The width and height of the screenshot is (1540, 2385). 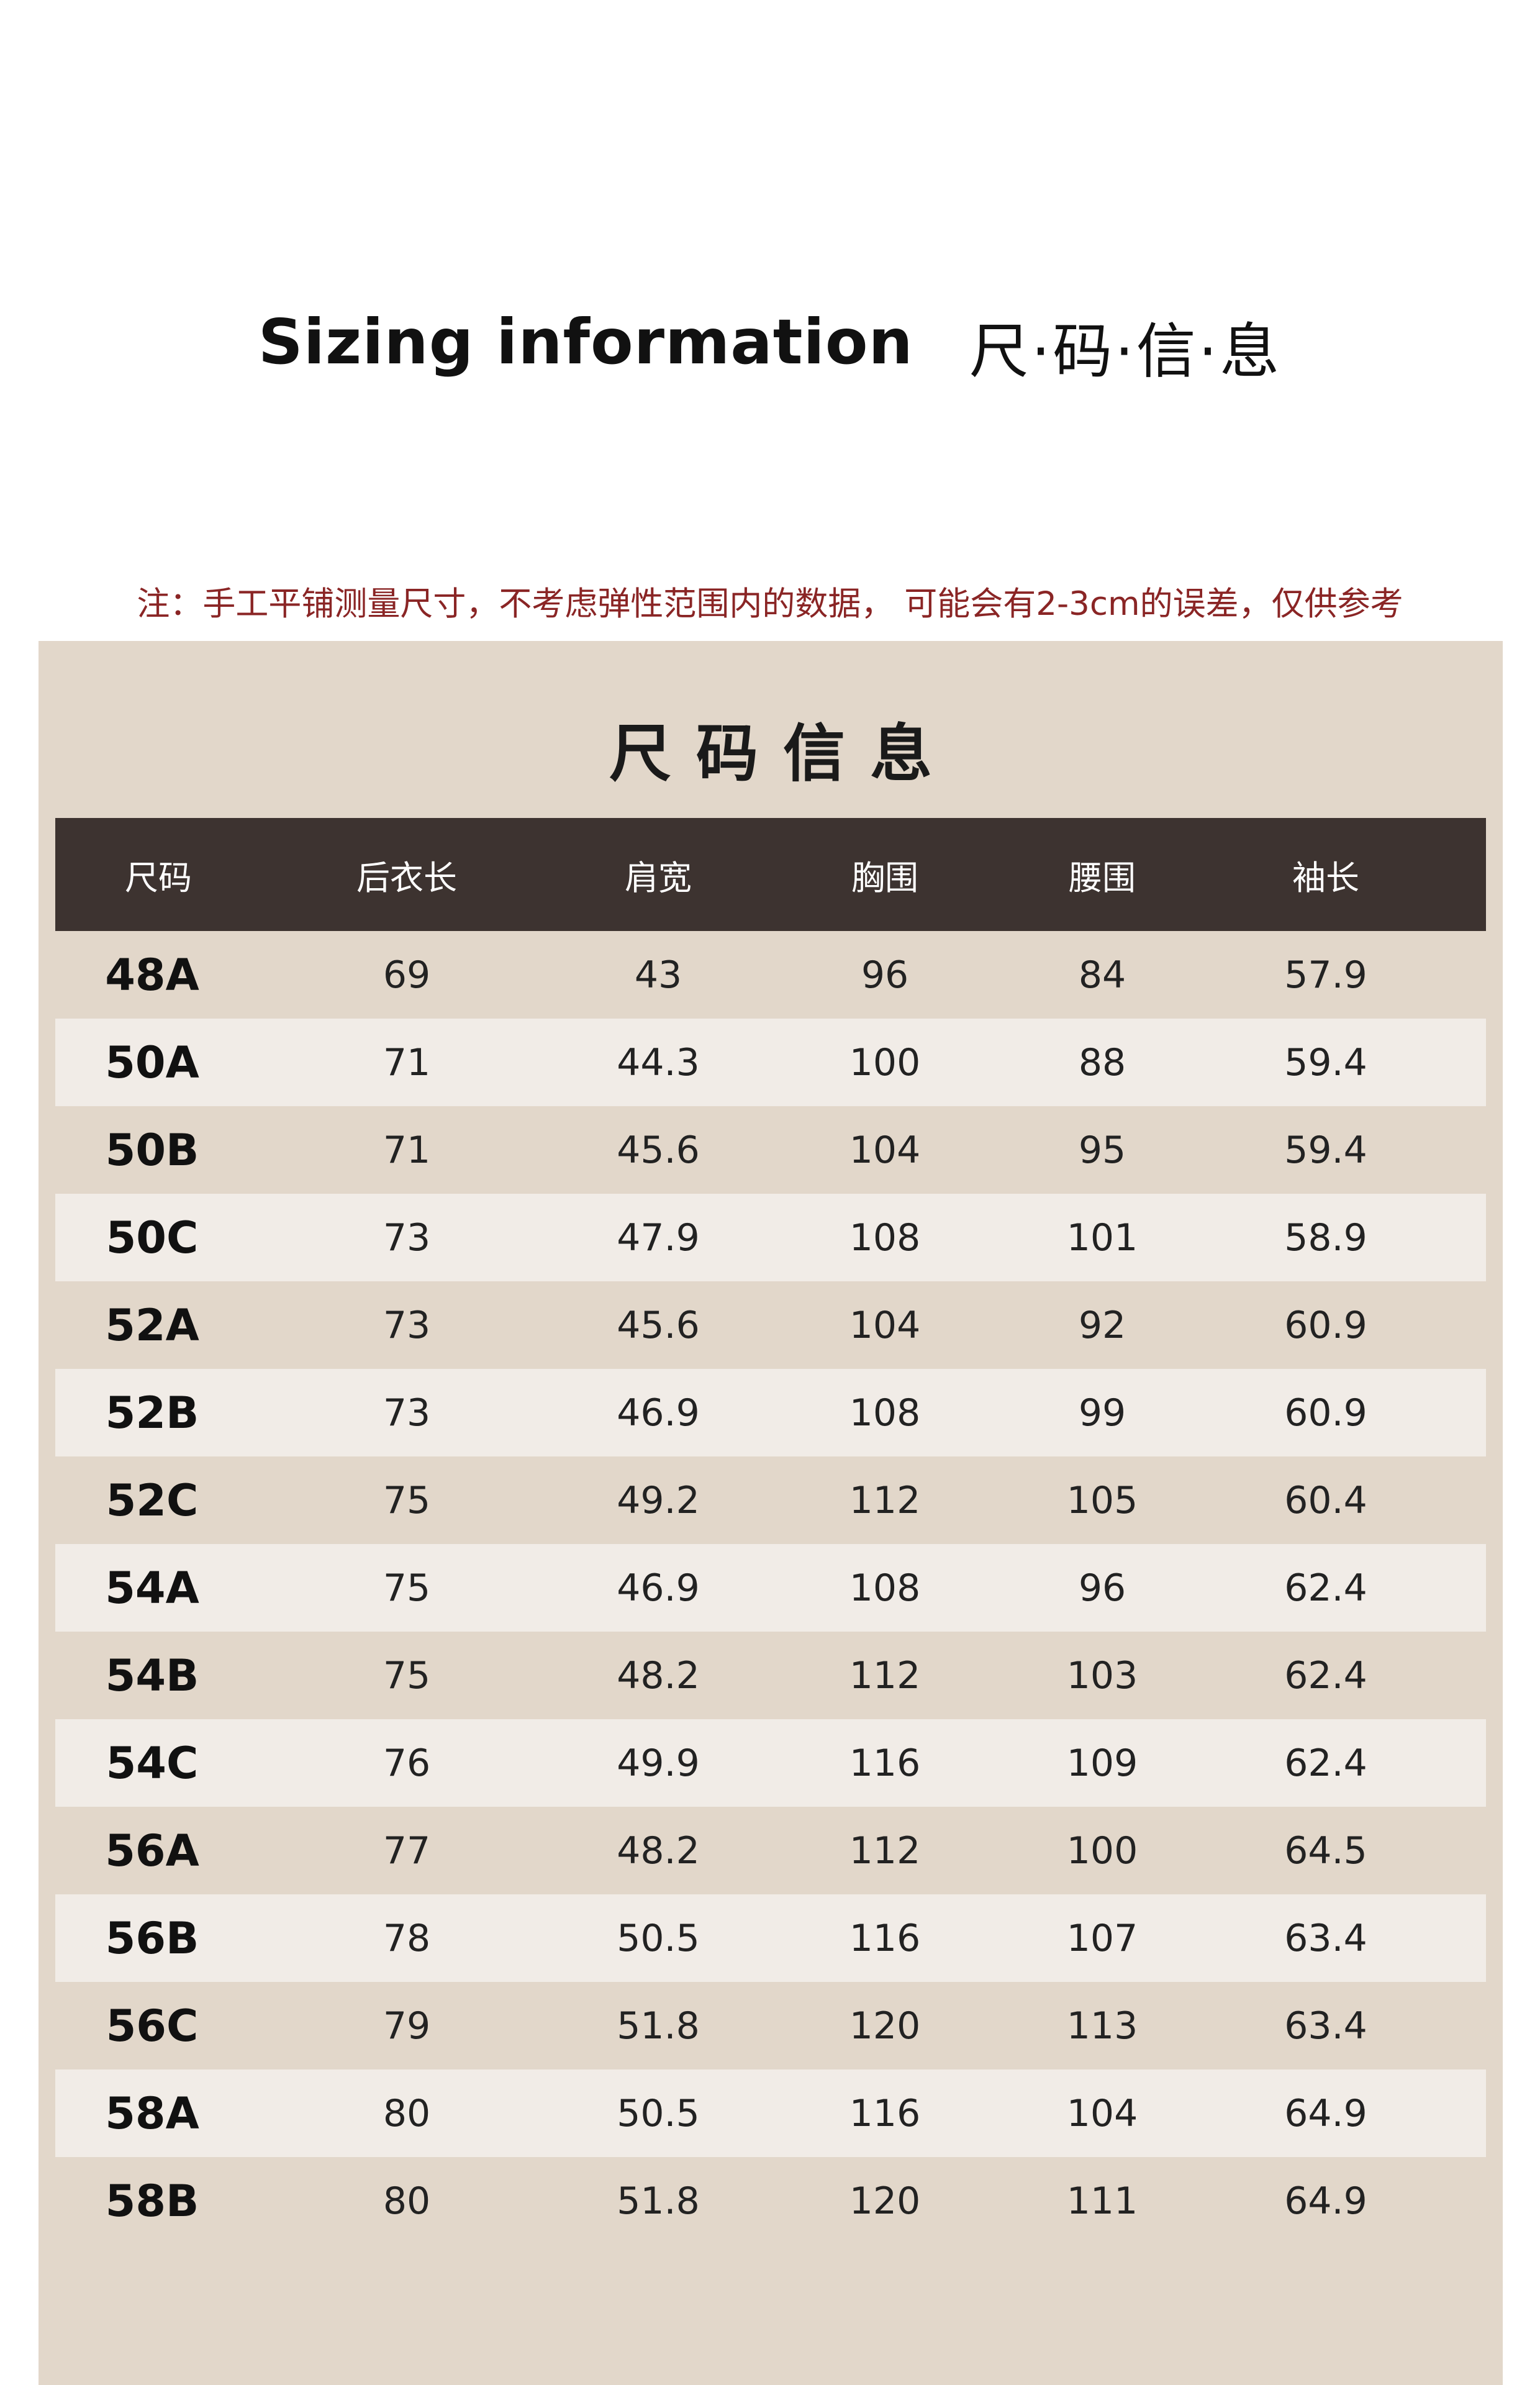 I want to click on measurement-cell: 79, so click(x=407, y=2026).